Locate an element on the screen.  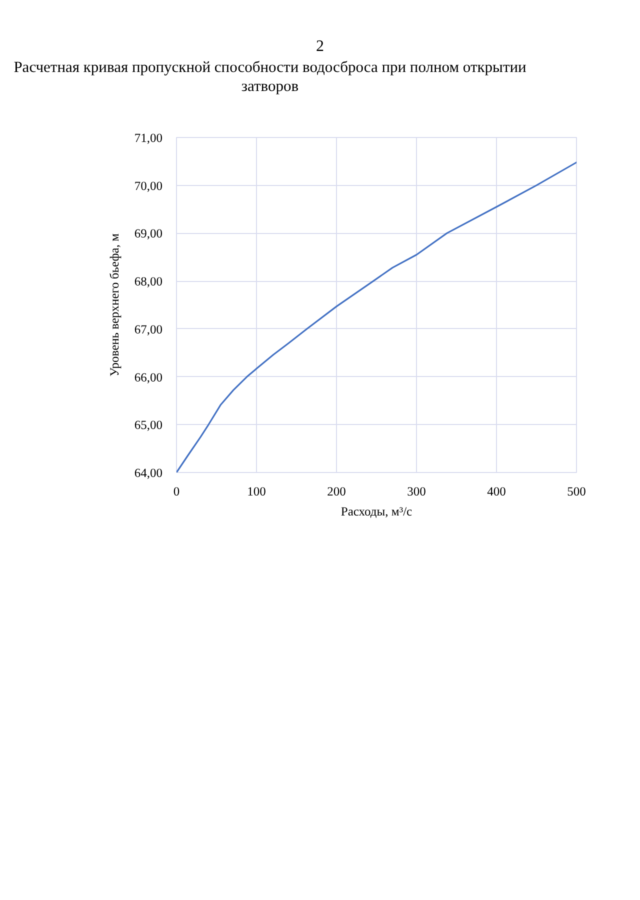
x-tick-label: 500 is located at coordinates (576, 491).